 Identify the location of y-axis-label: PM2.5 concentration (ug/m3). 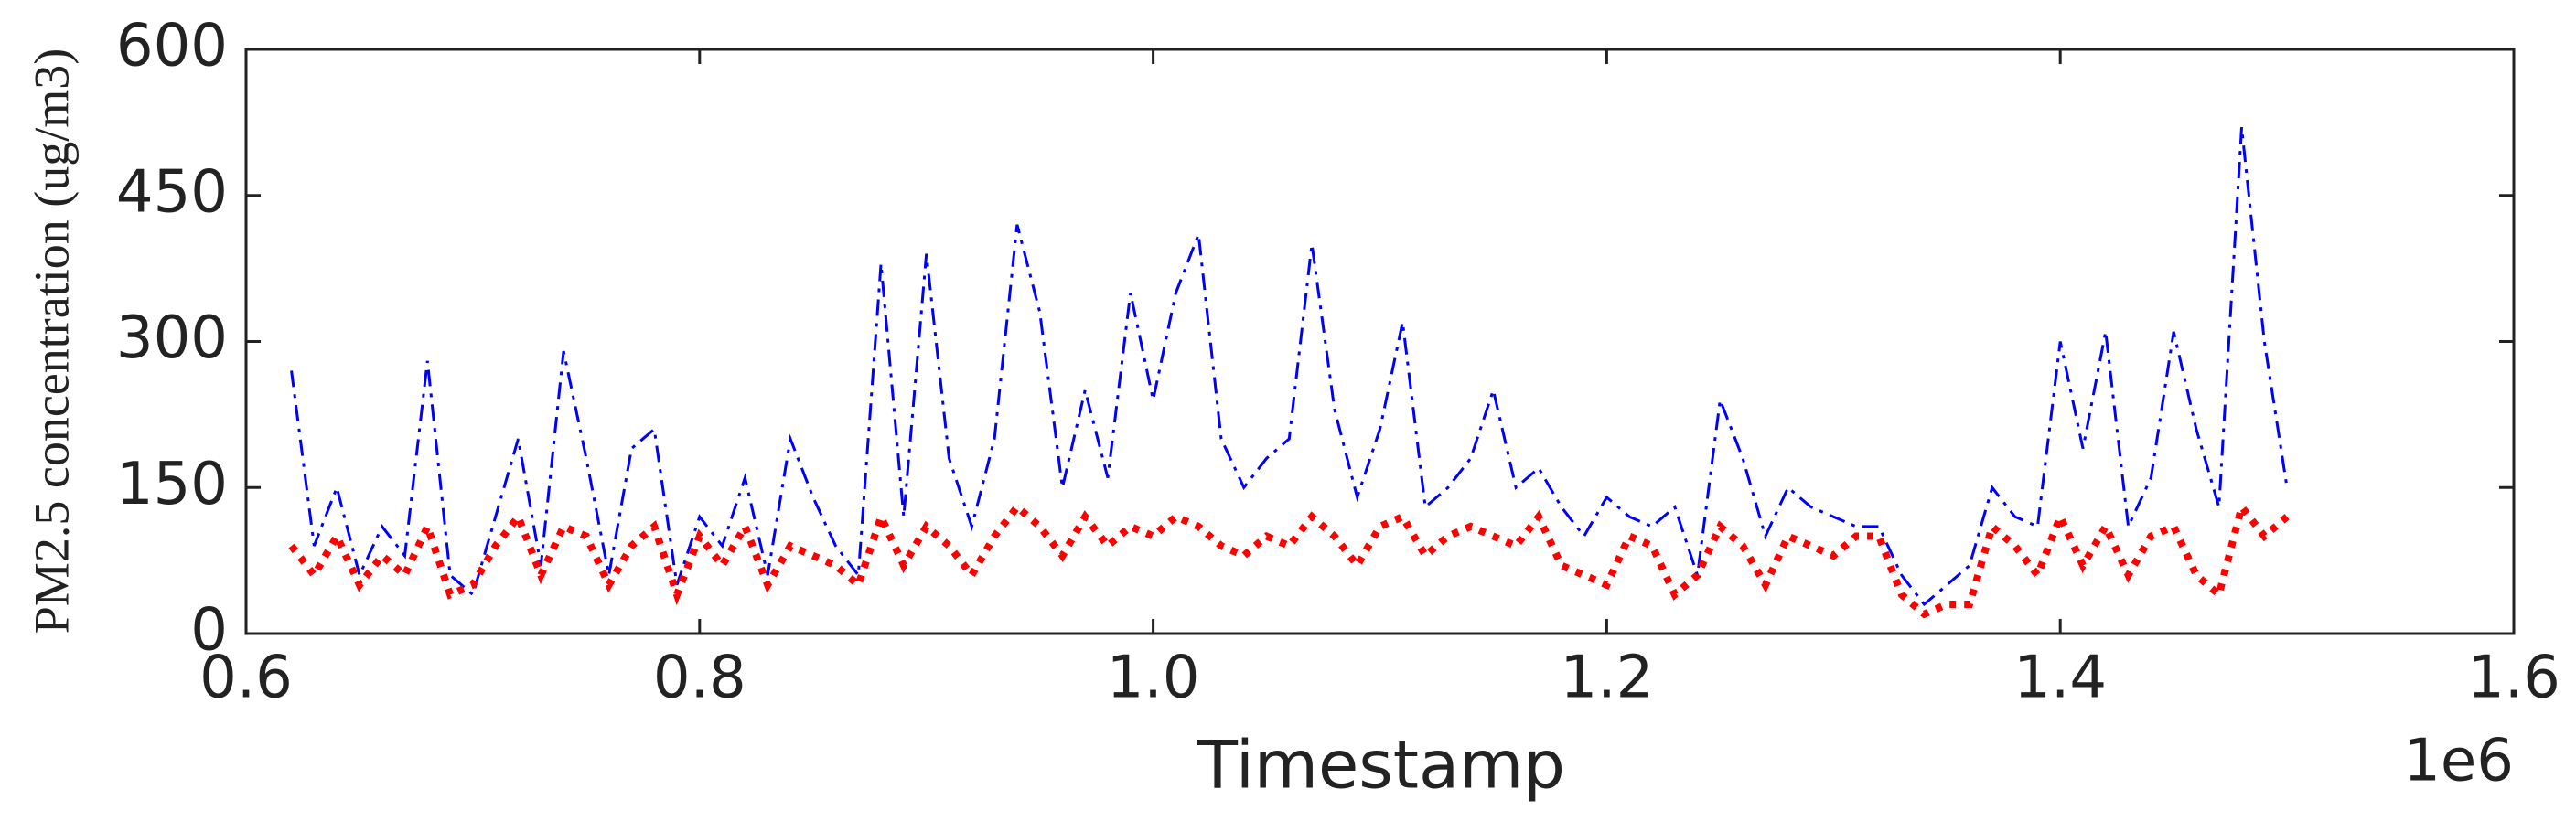
(51, 341).